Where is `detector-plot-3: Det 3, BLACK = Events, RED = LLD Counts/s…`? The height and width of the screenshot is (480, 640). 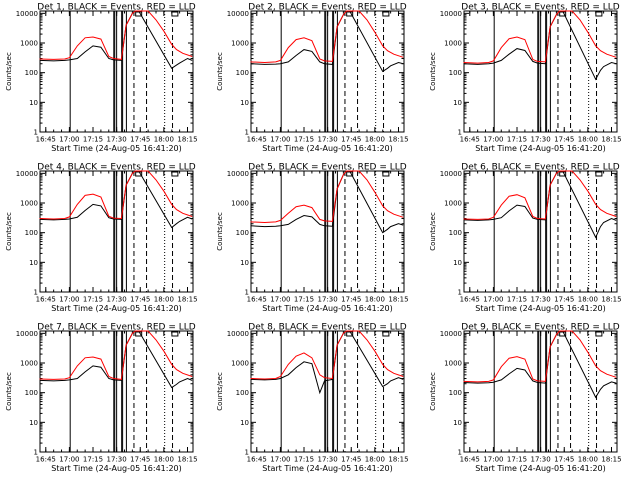
detector-plot-3: Det 3, BLACK = Events, RED = LLD Counts/s… is located at coordinates (525, 78).